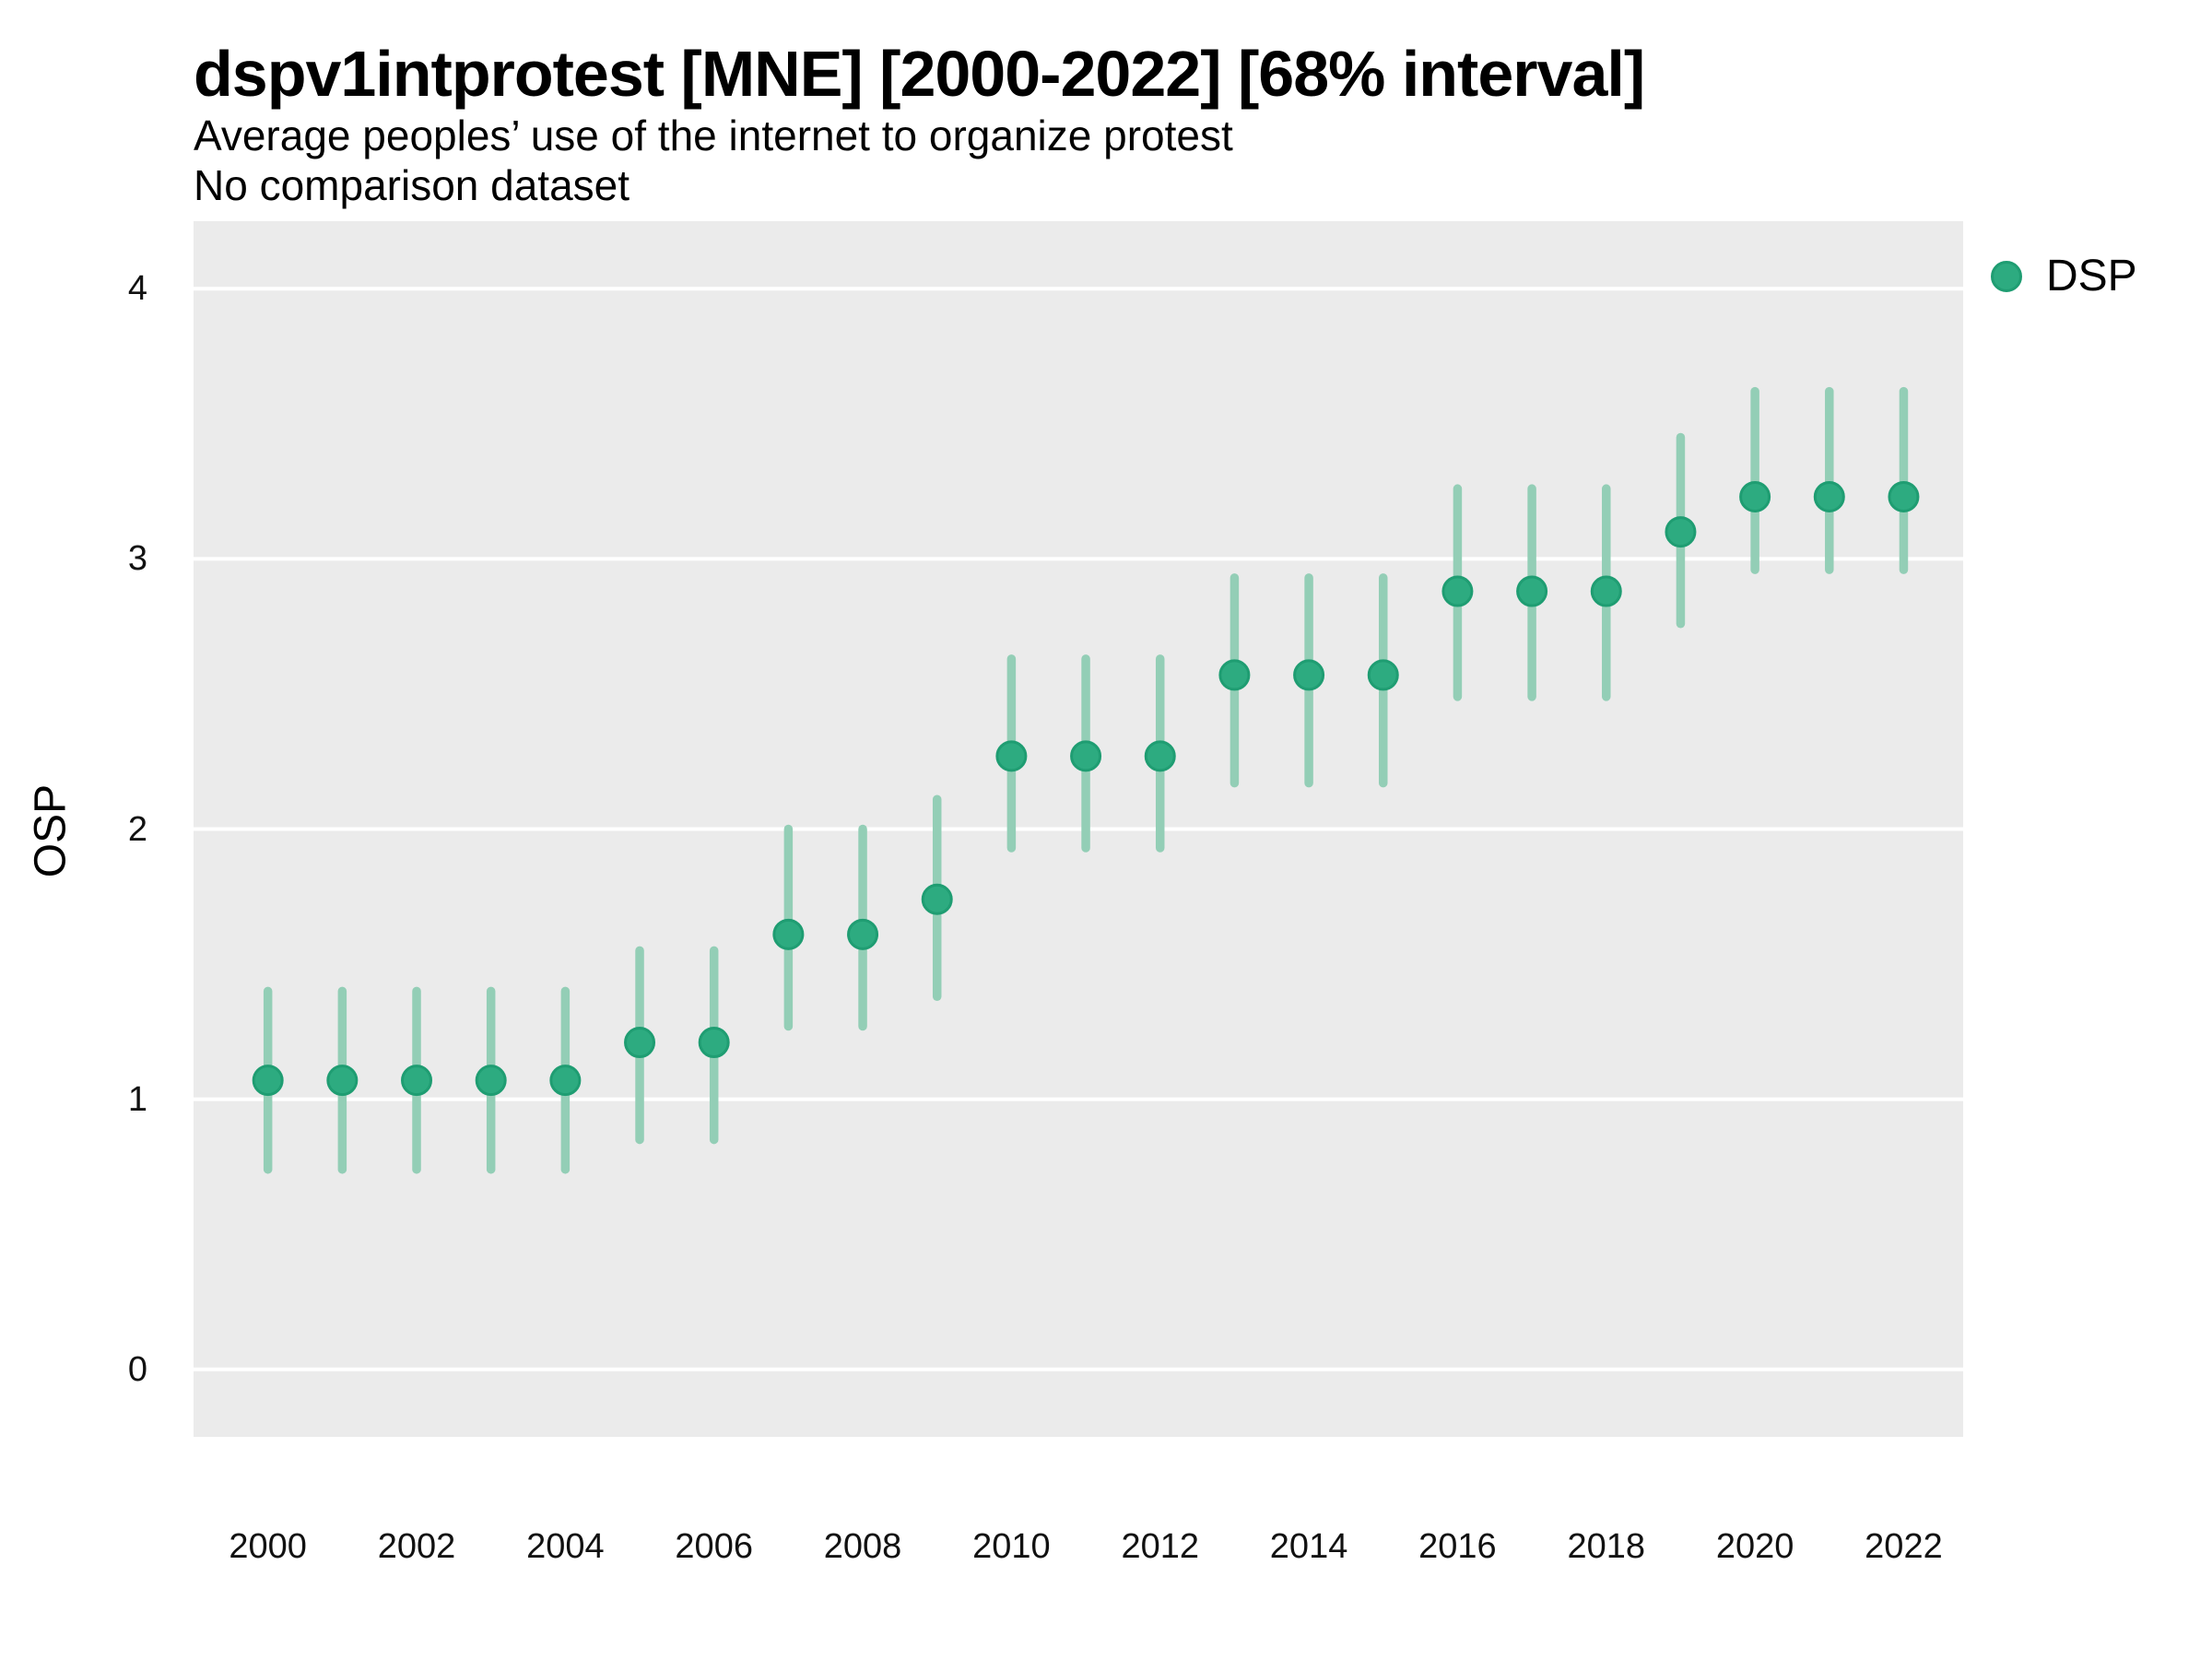 This screenshot has width=2212, height=1659. I want to click on legend: DSP, so click(2064, 276).